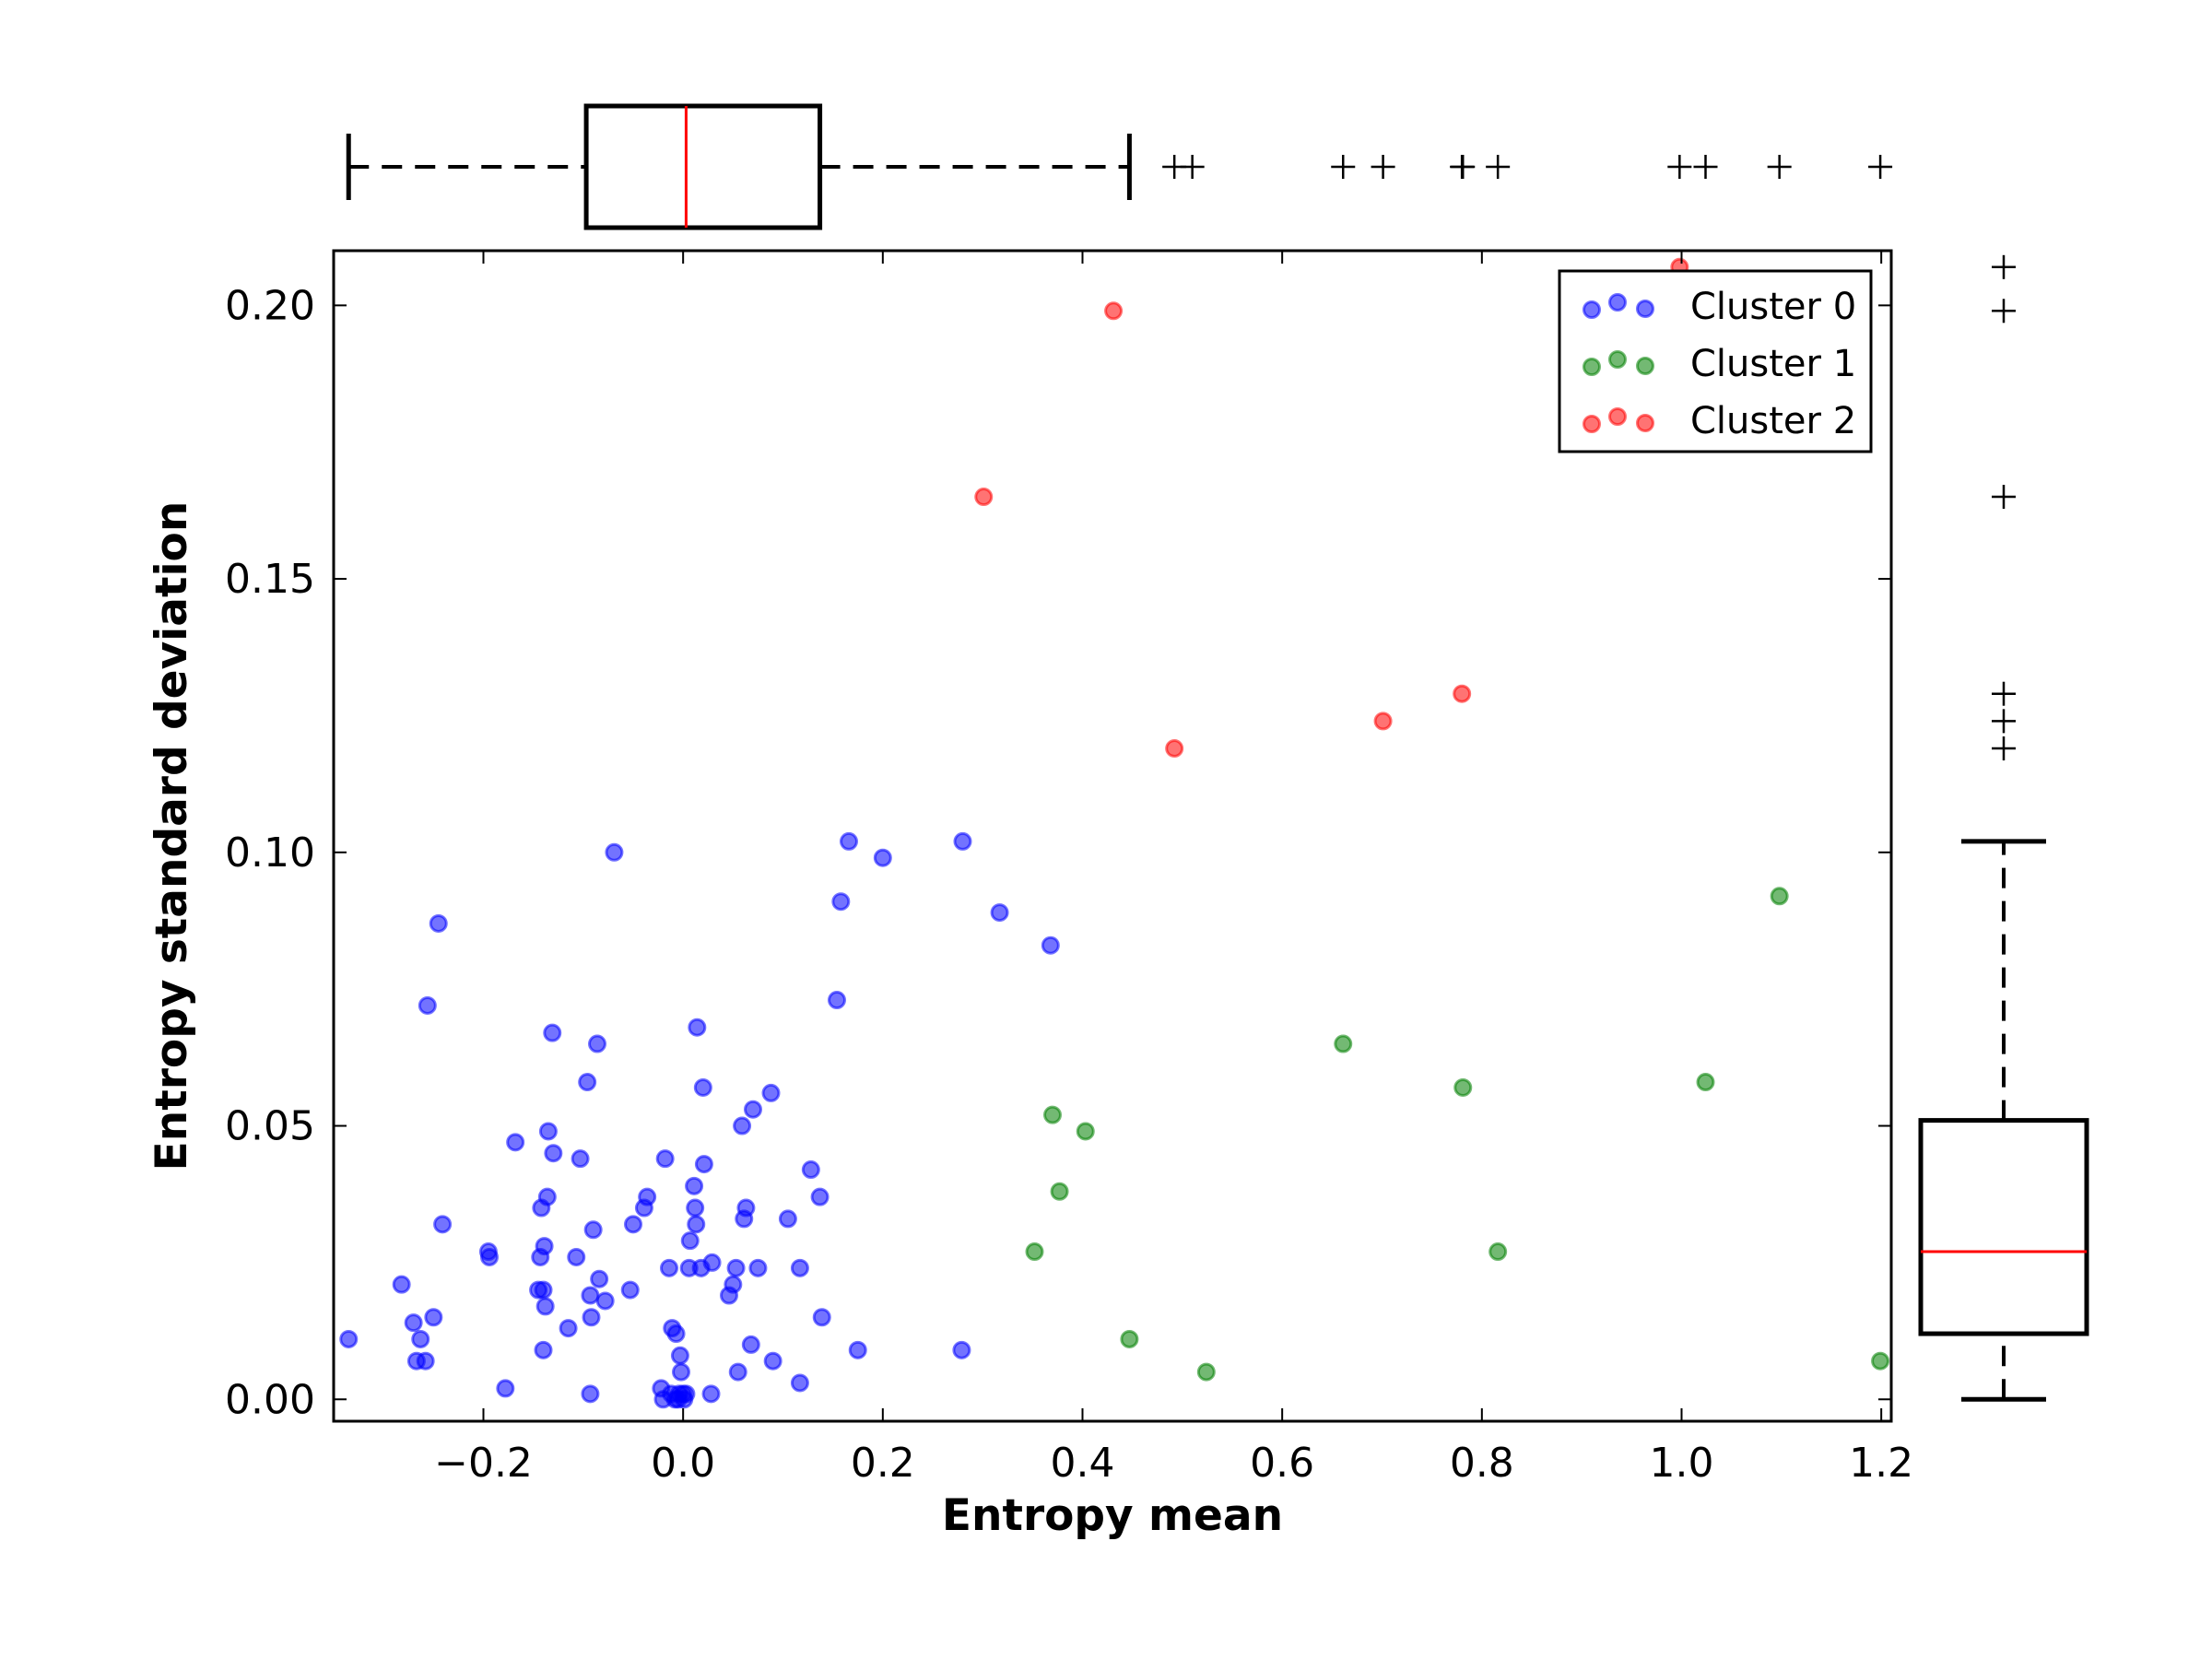 The width and height of the screenshot is (2212, 1659). What do you see at coordinates (1719, 421) in the screenshot?
I see `legend-entry-cluster-2: Cluster 2` at bounding box center [1719, 421].